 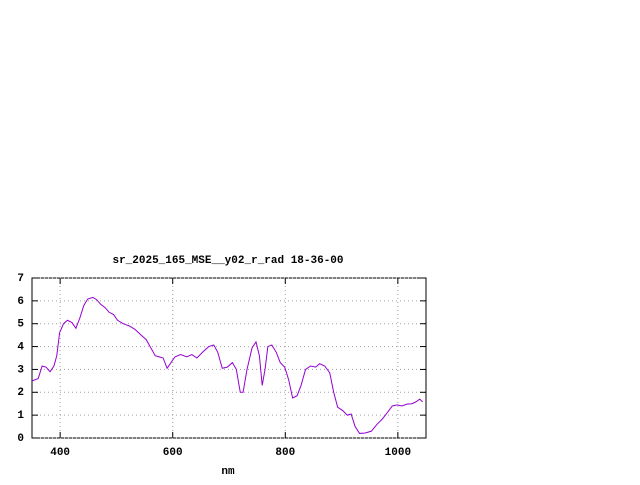 What do you see at coordinates (20, 347) in the screenshot?
I see `y-tick-label: 4` at bounding box center [20, 347].